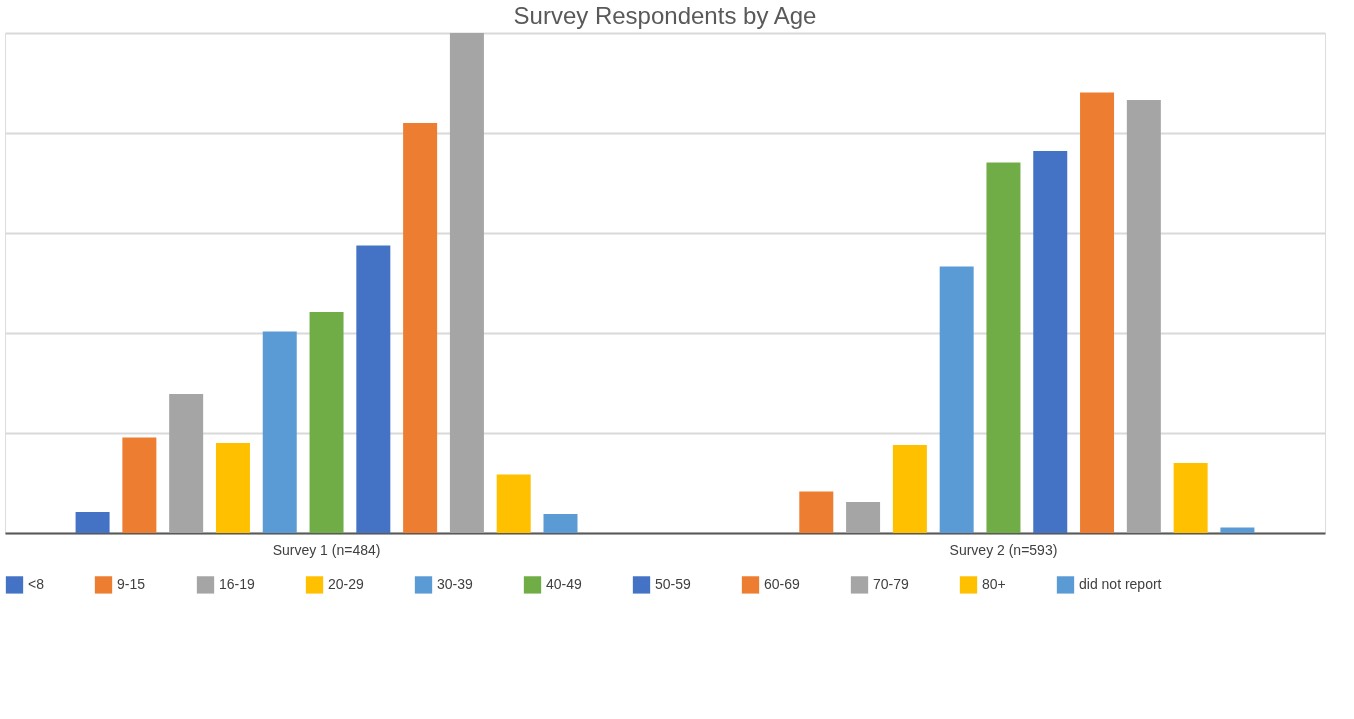  What do you see at coordinates (36, 583) in the screenshot?
I see `legend-label: <8` at bounding box center [36, 583].